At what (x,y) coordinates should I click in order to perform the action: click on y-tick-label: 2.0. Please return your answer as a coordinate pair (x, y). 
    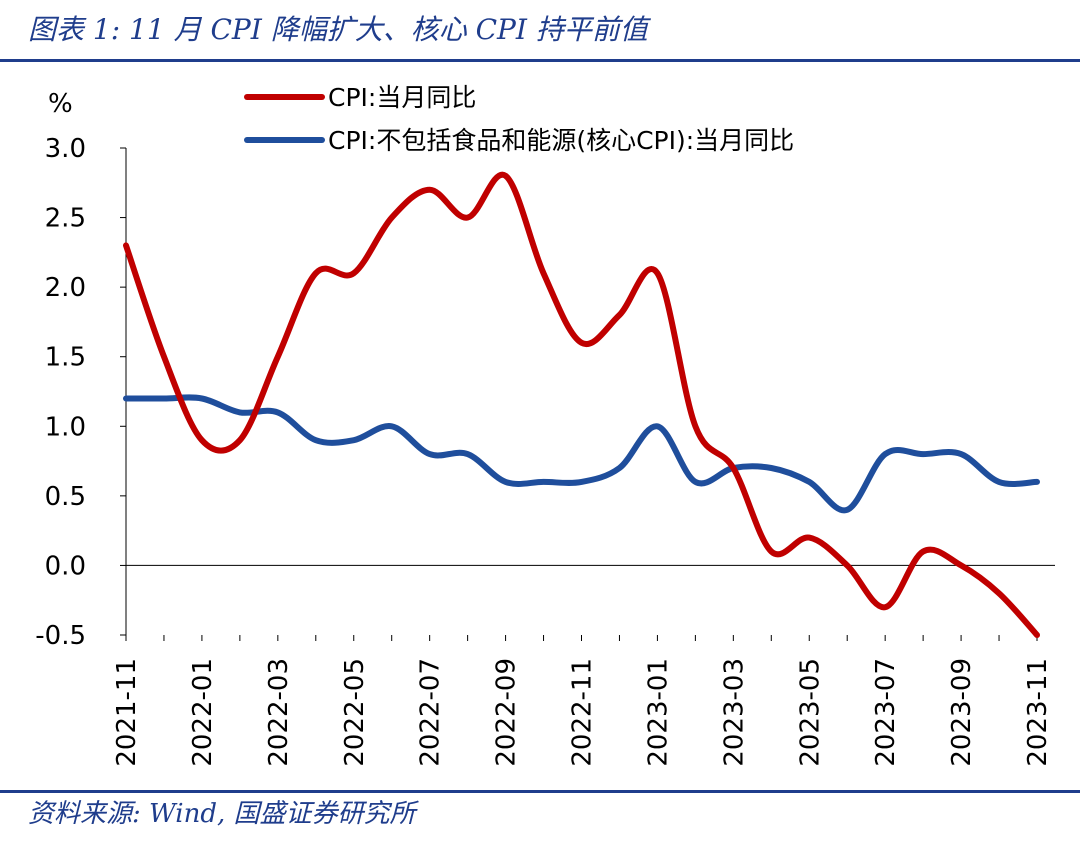
    Looking at the image, I should click on (65, 288).